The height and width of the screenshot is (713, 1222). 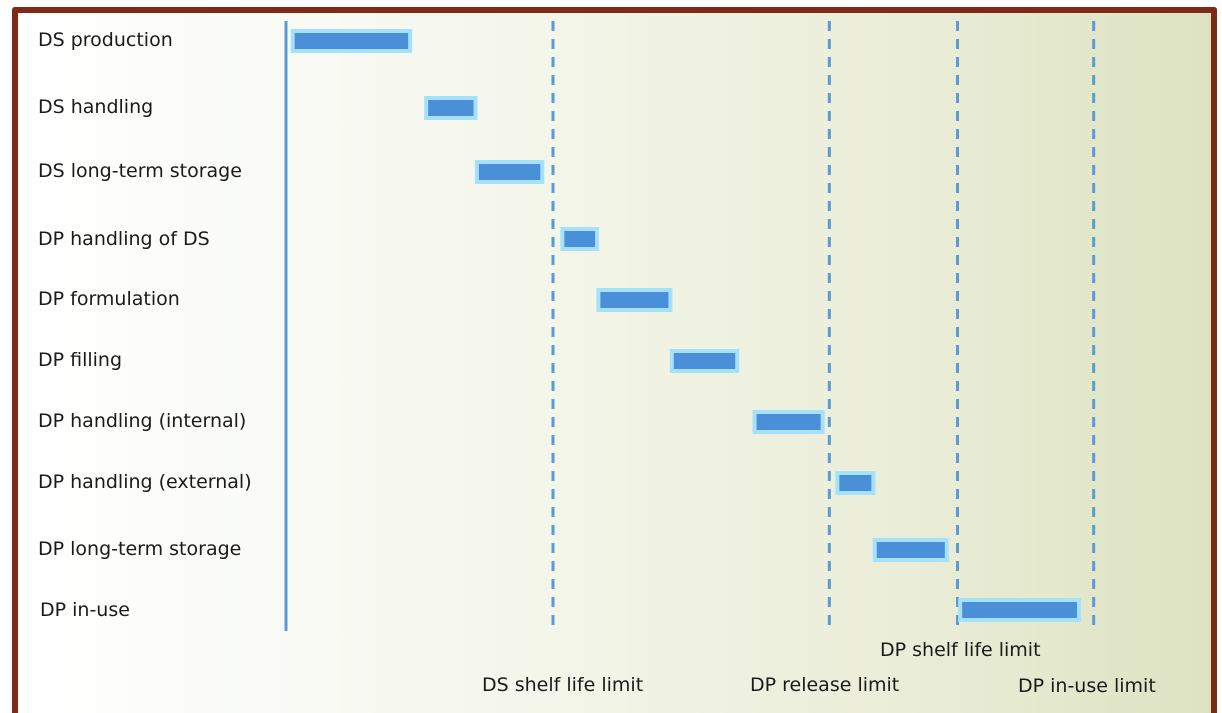 I want to click on row-label-dp-in-use: DP in-use, so click(x=85, y=610).